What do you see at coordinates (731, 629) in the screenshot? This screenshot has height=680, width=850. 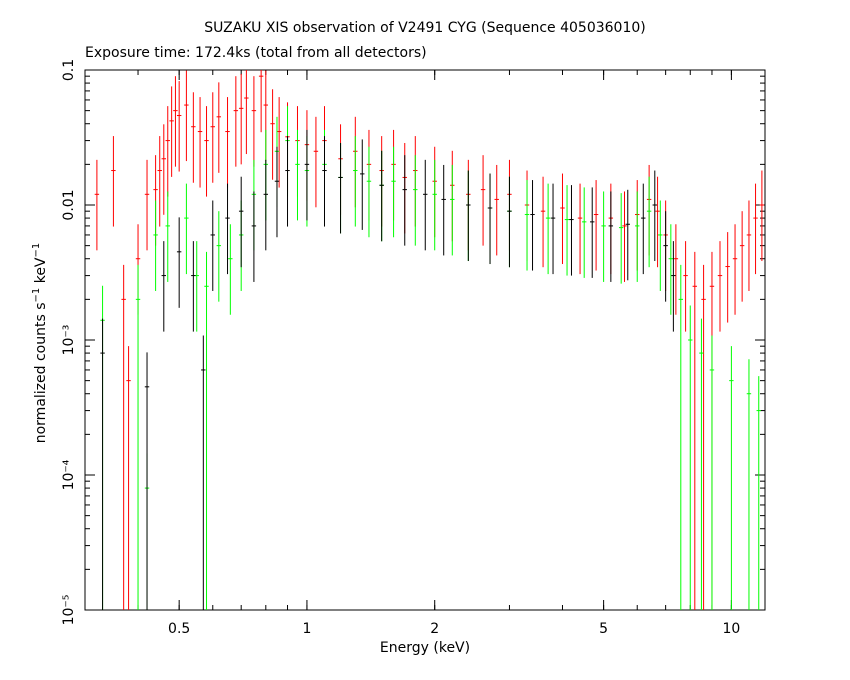 I see `x-tick-label: 10` at bounding box center [731, 629].